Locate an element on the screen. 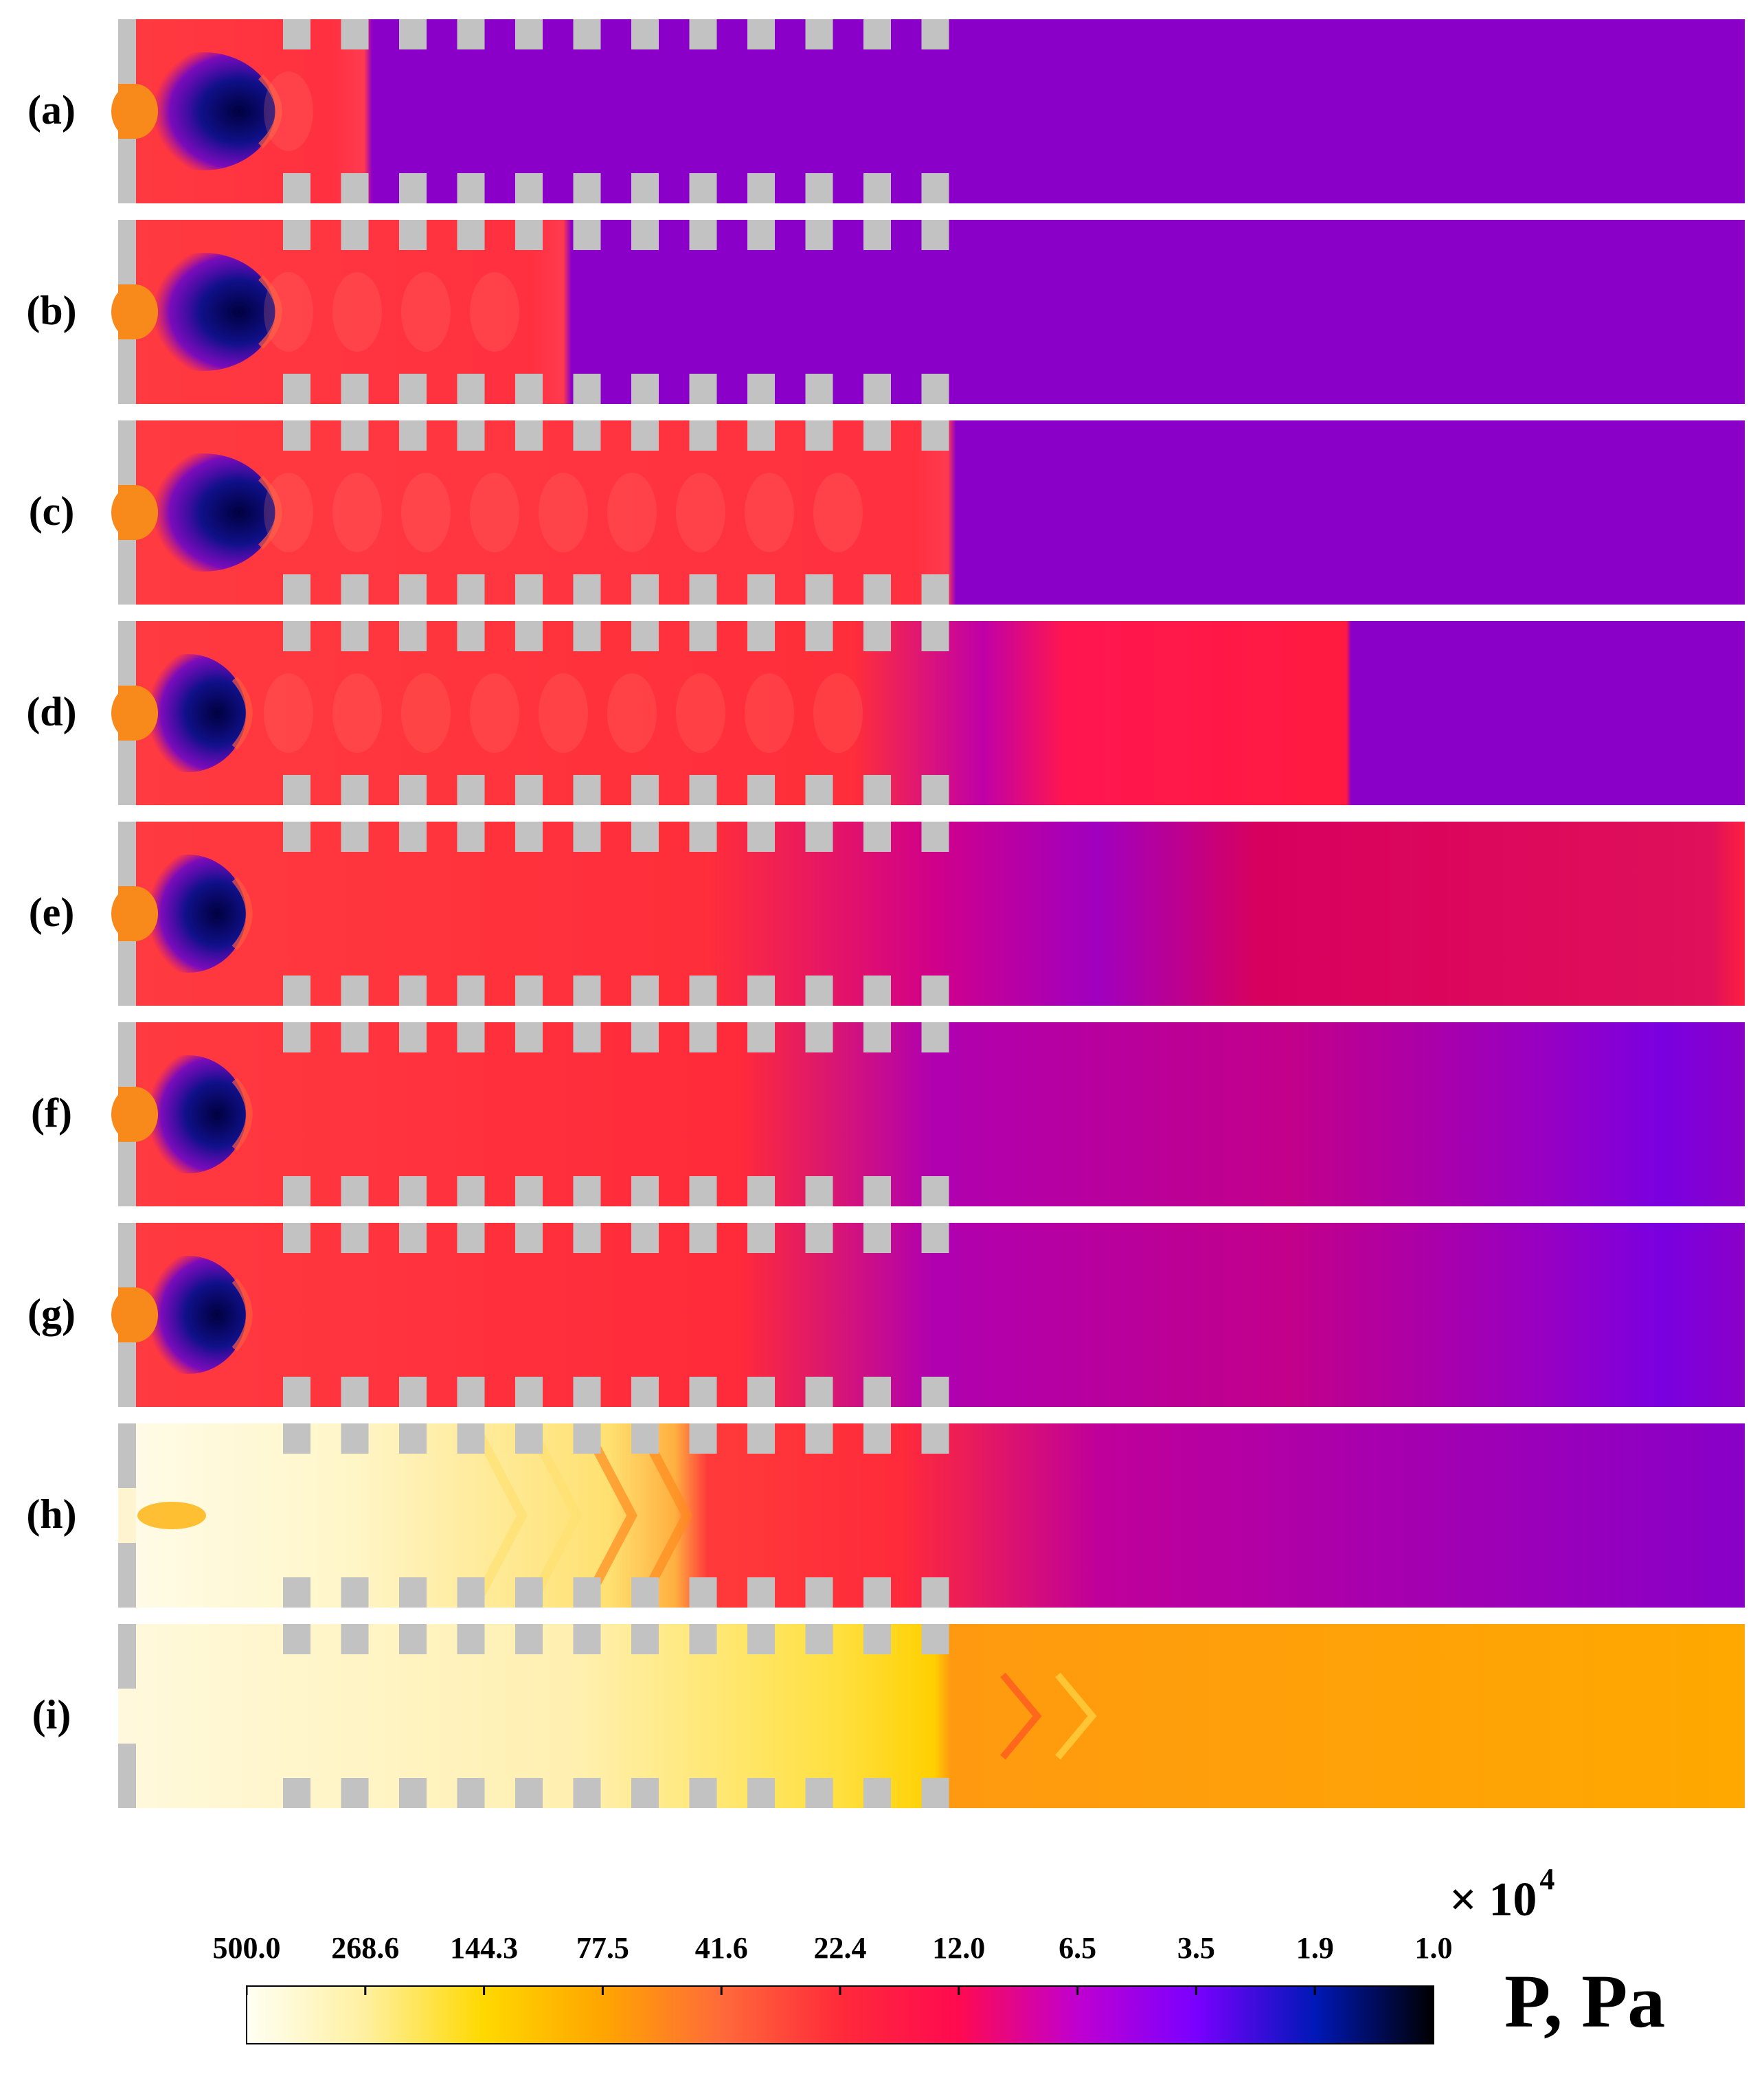 The height and width of the screenshot is (2085, 1764). panel-label-d: (d) is located at coordinates (52, 712).